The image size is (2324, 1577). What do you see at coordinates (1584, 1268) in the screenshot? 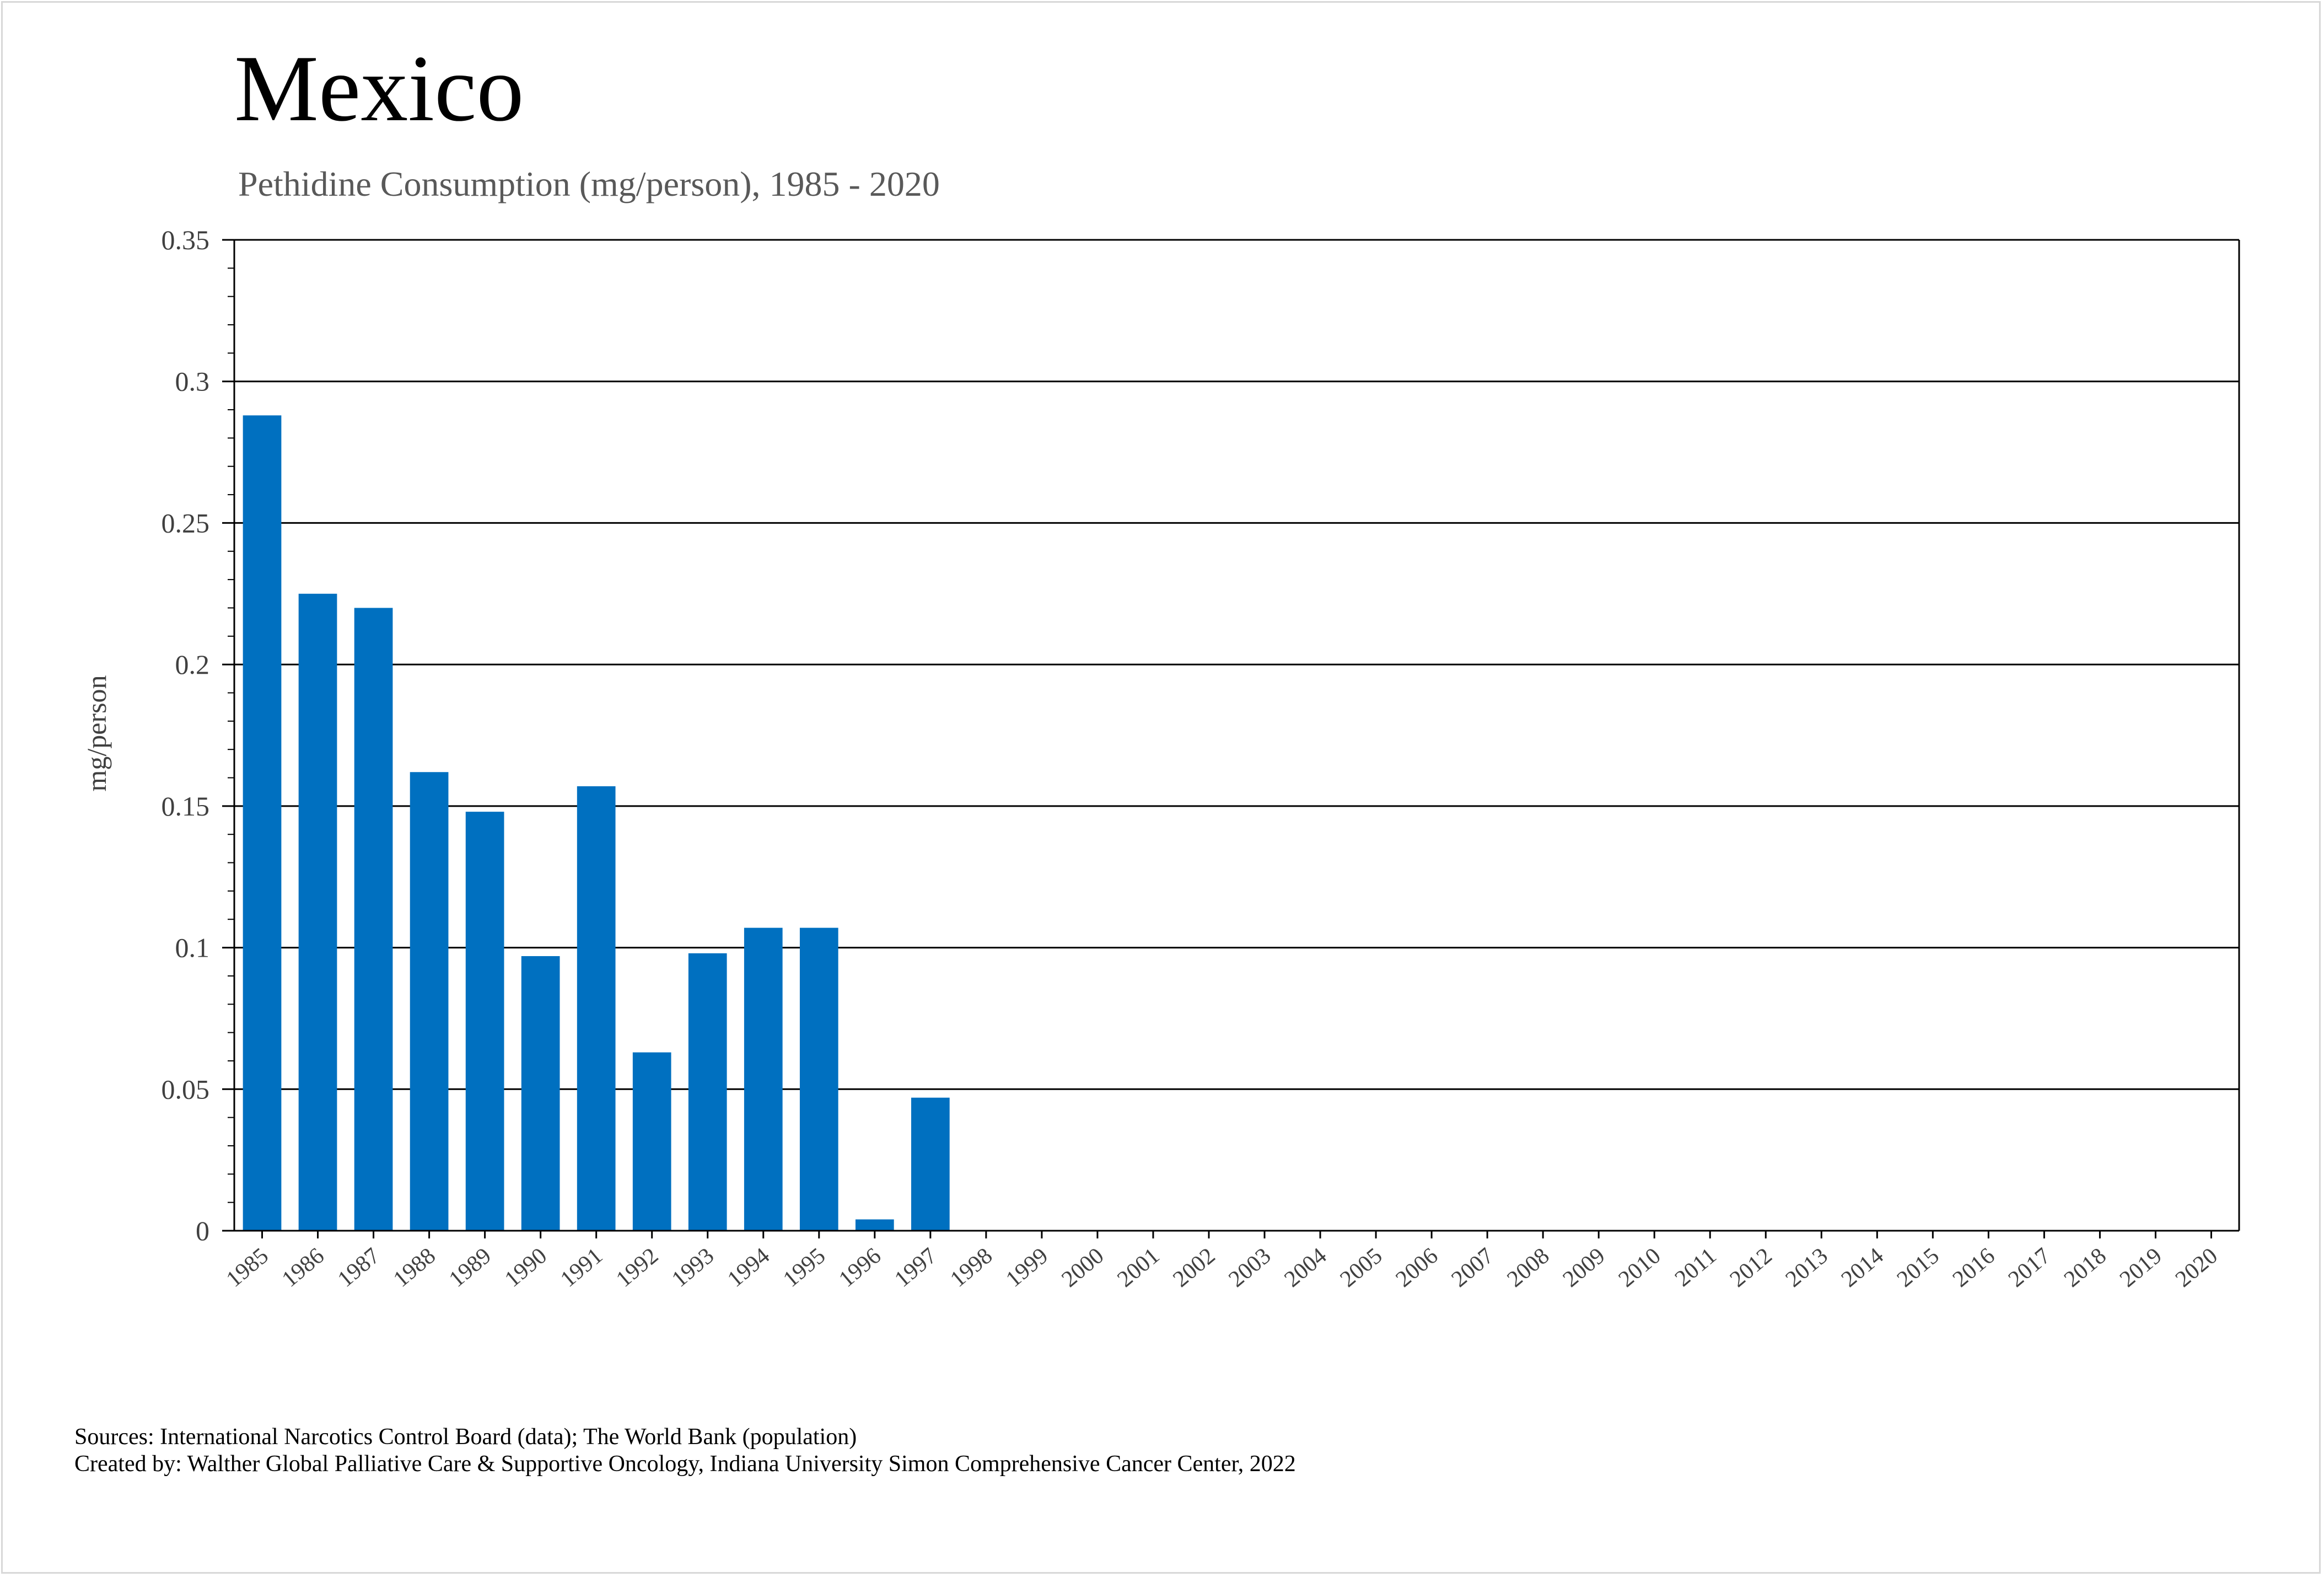
I see `x-tick-label: 2009` at bounding box center [1584, 1268].